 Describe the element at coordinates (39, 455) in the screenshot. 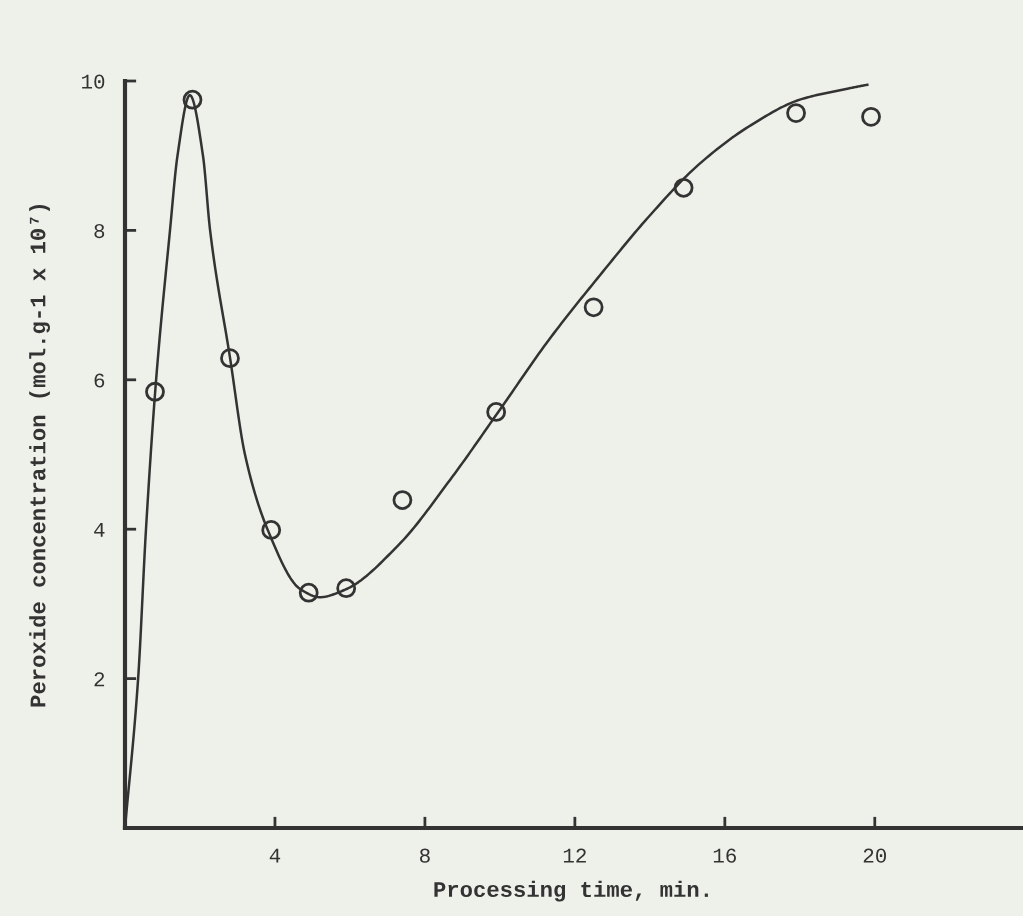

I see `y-axis-title: Peroxide concentration (mol.g-1 x 10⁷)` at that location.